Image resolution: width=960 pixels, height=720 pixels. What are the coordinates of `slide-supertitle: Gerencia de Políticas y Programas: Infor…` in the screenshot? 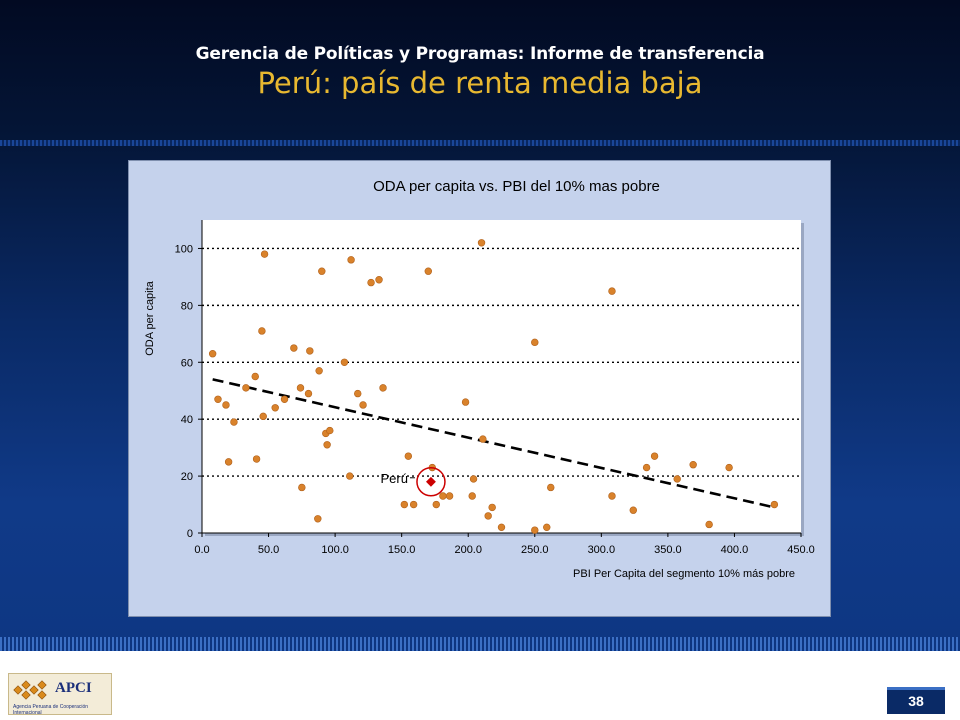 It's located at (480, 54).